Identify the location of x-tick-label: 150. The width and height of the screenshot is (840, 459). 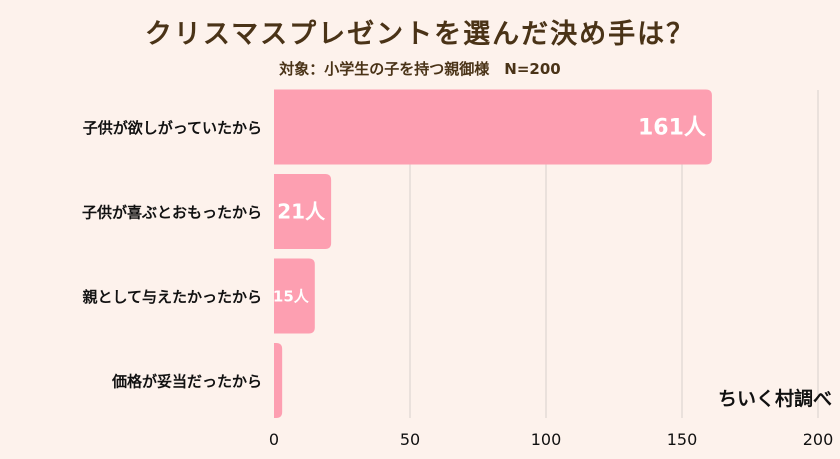
(682, 439).